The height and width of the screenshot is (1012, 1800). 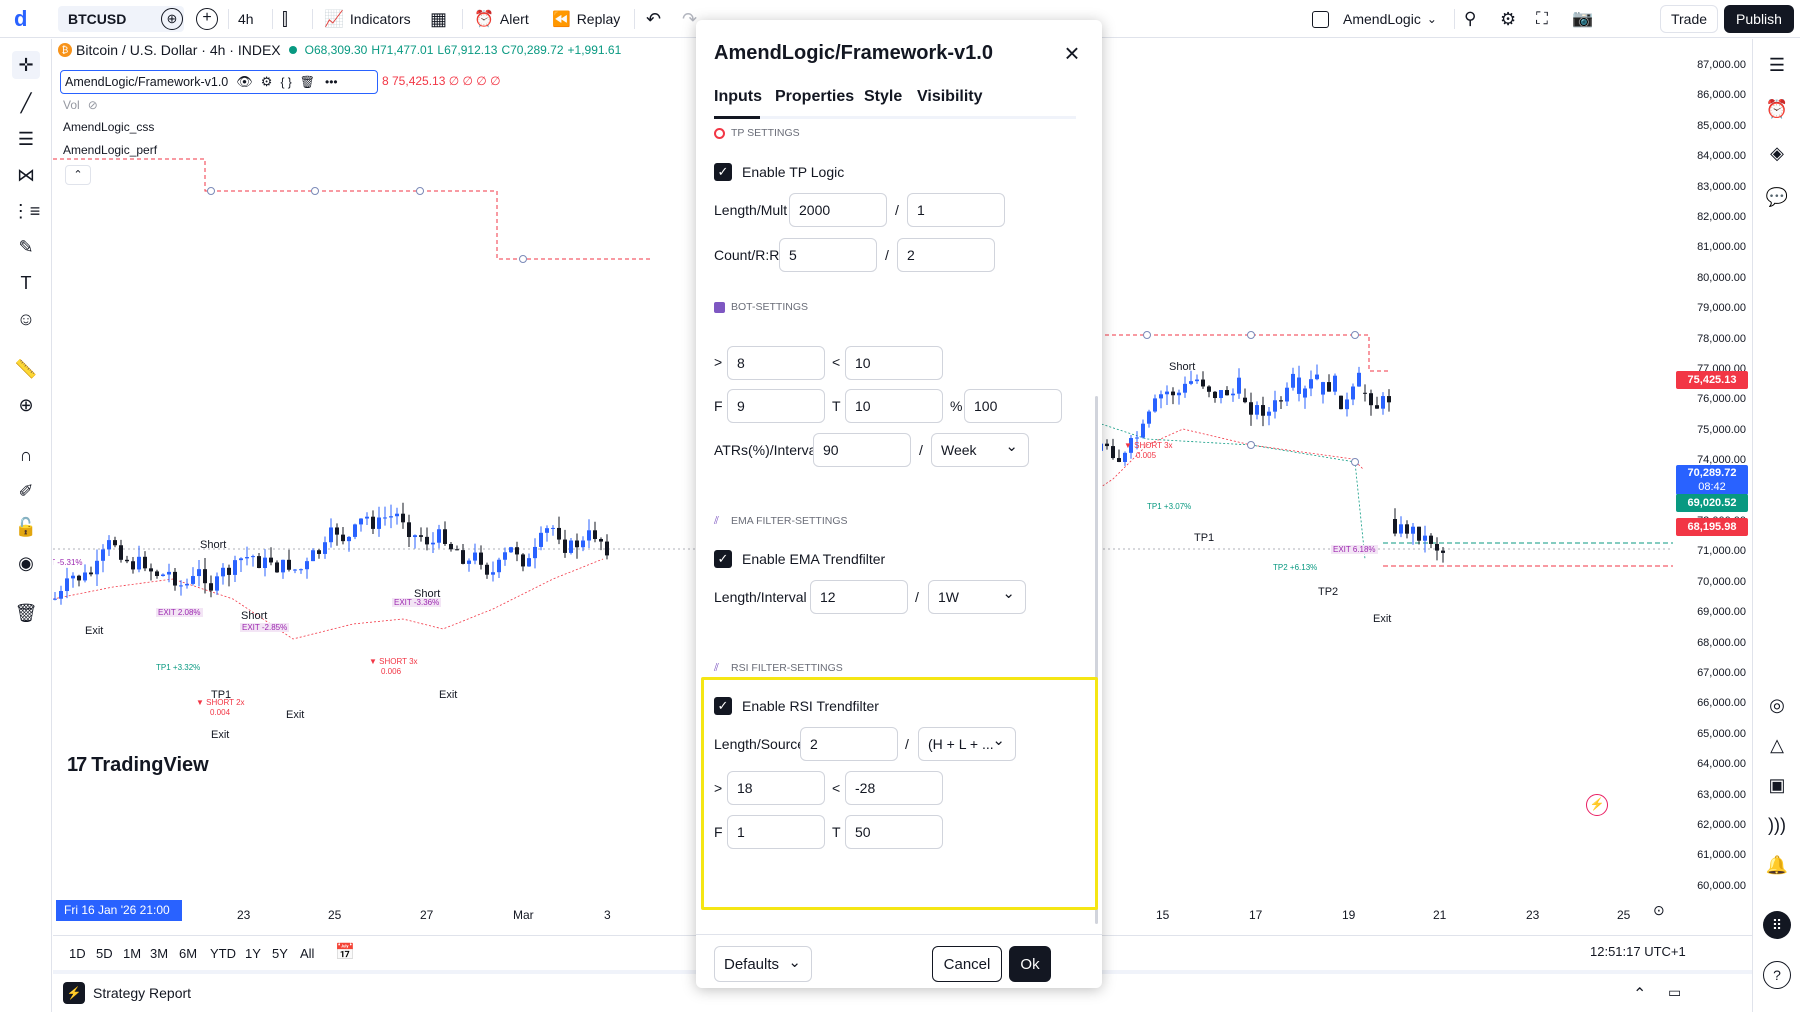 I want to click on delete-icon: 🗑, so click(x=307, y=82).